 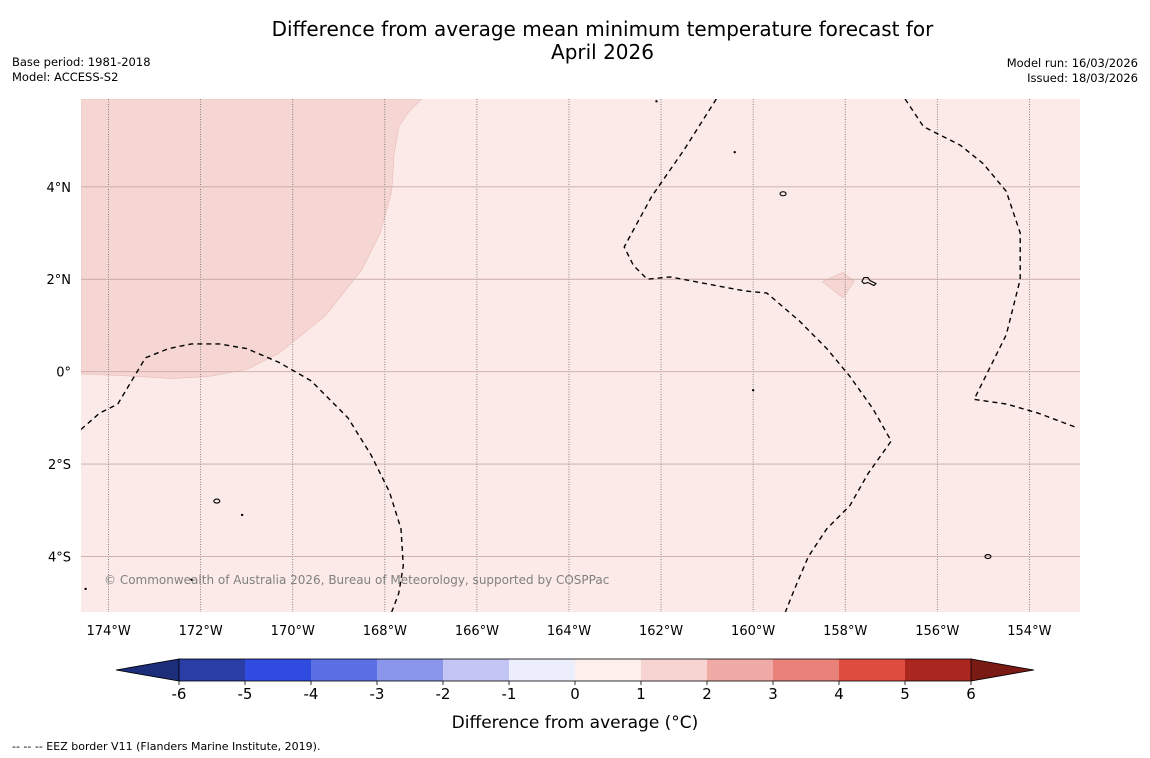 I want to click on lon-tick-label: 160°W, so click(x=753, y=631).